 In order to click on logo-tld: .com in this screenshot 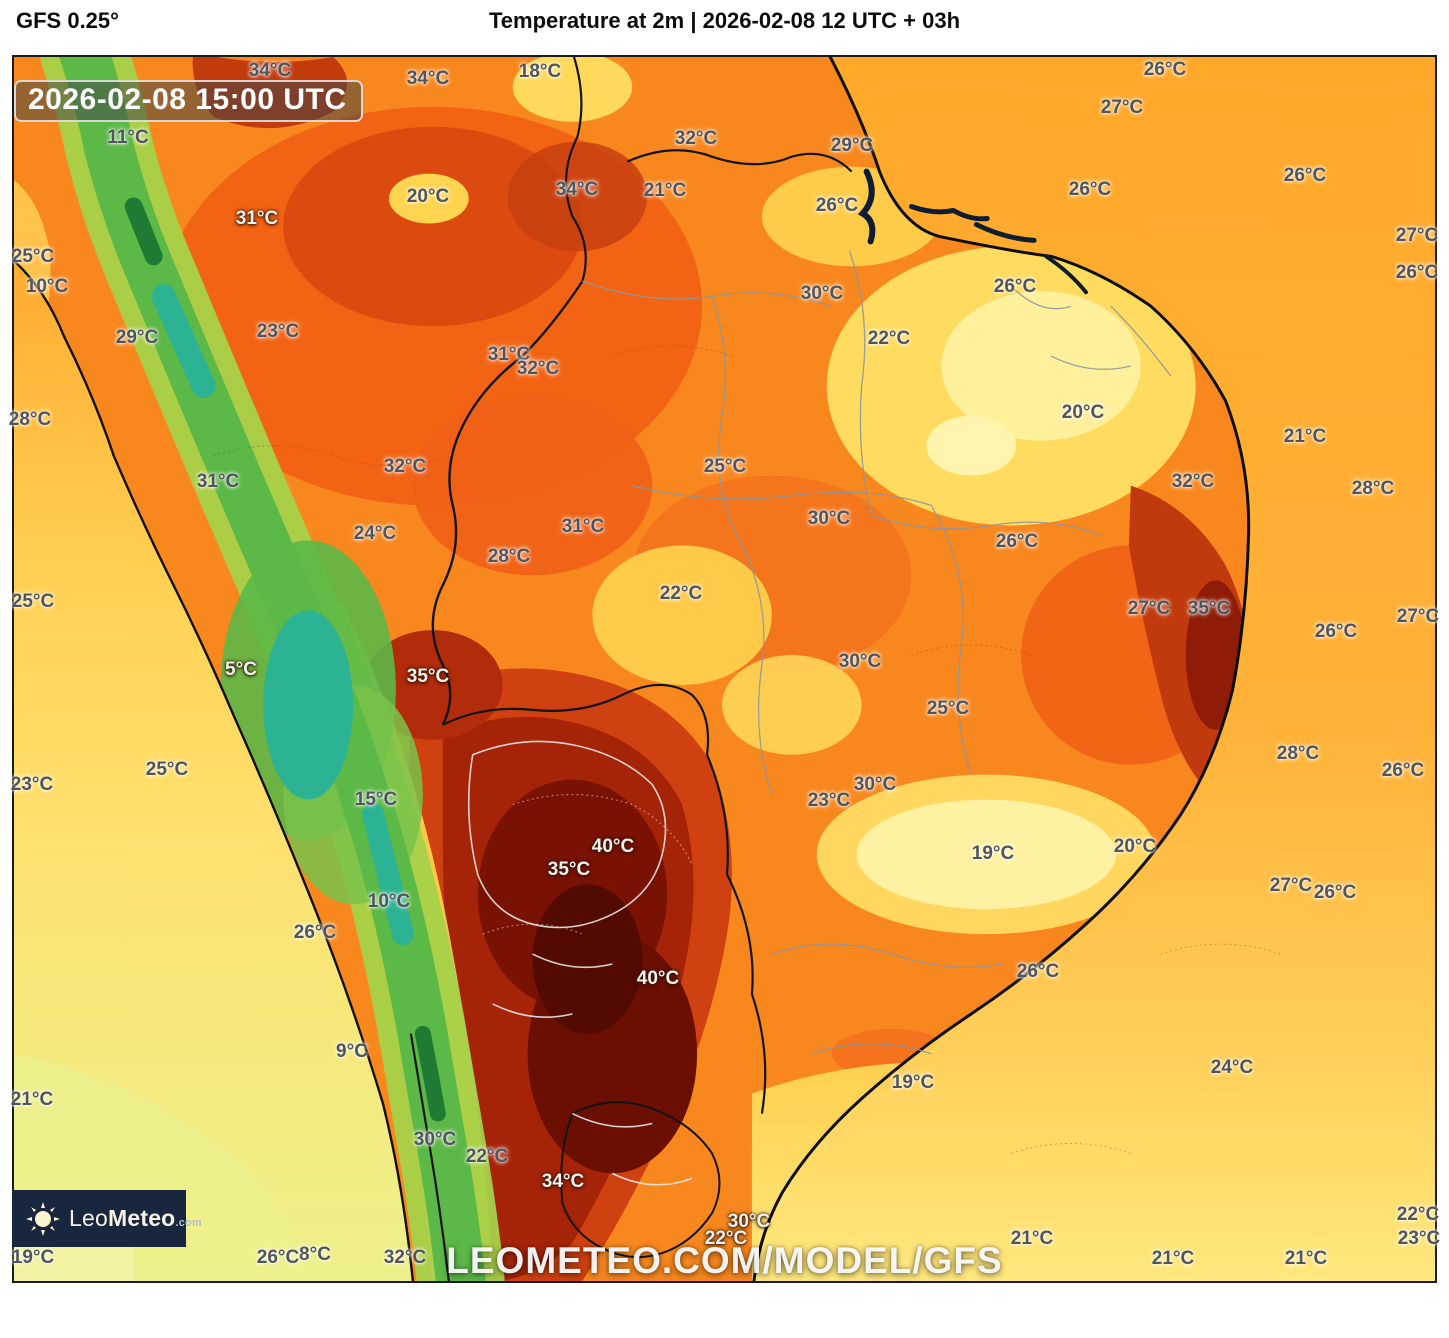, I will do `click(188, 1223)`.